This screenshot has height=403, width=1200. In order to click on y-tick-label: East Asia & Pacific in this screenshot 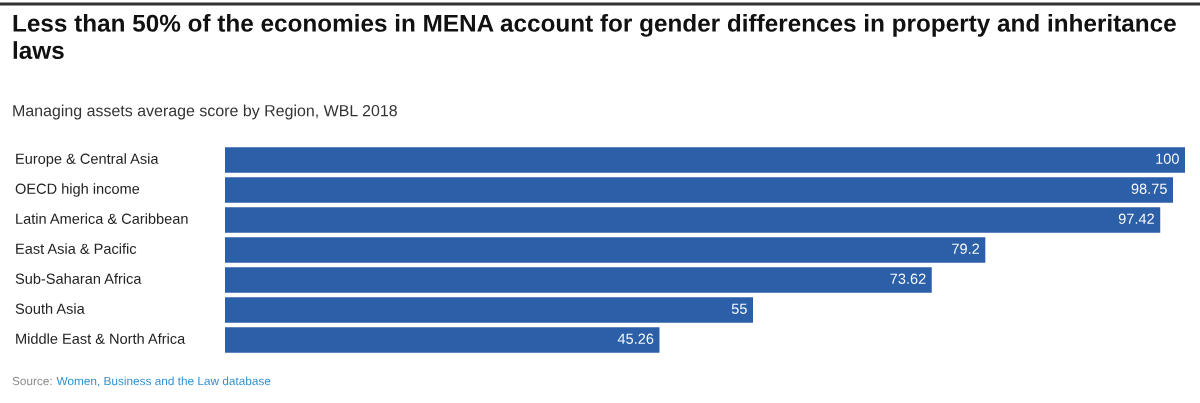, I will do `click(76, 248)`.